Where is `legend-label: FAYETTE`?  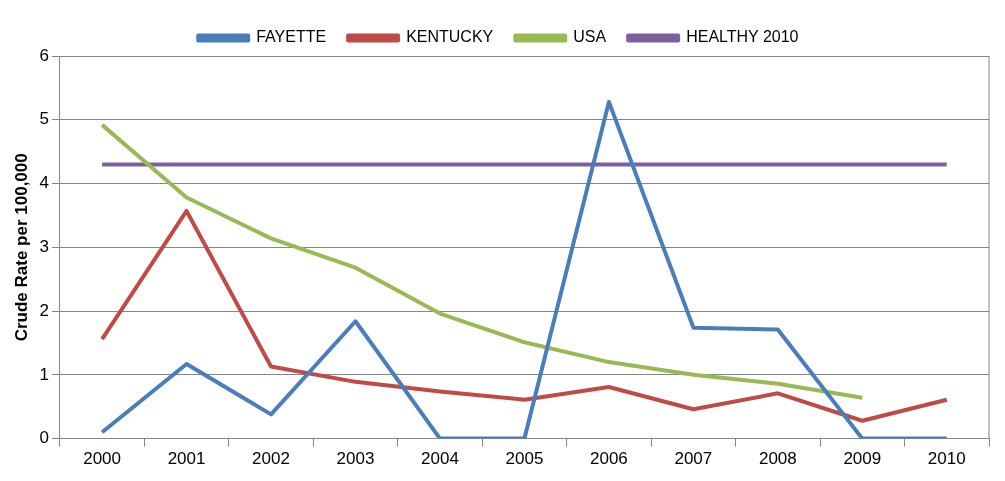
legend-label: FAYETTE is located at coordinates (291, 37).